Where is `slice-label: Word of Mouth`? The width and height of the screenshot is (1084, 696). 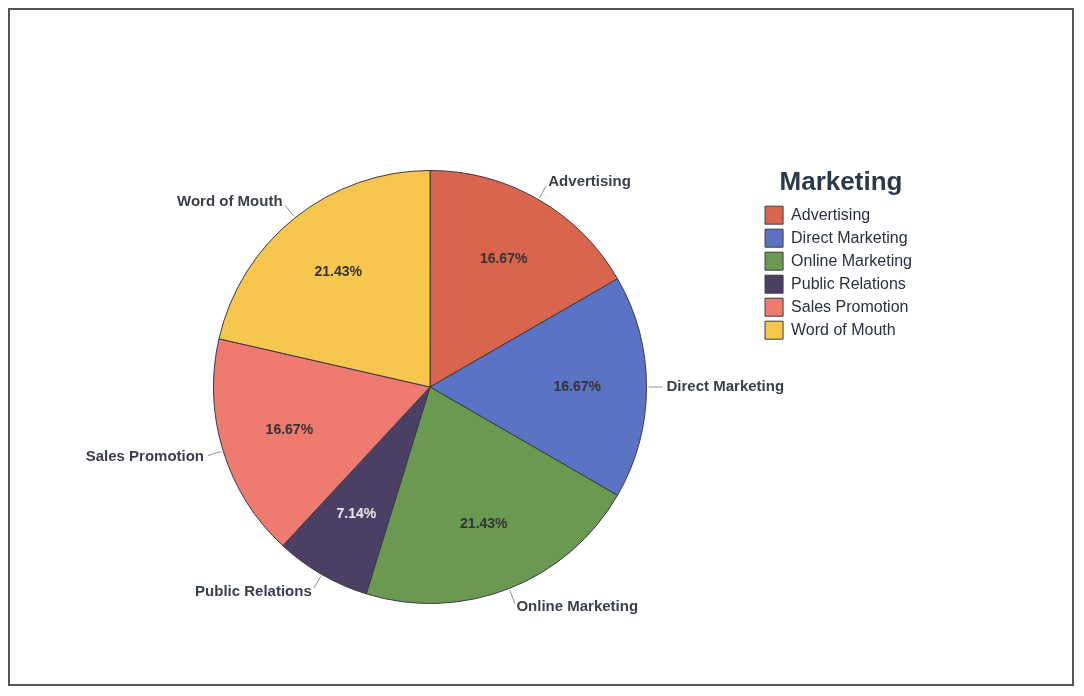
slice-label: Word of Mouth is located at coordinates (230, 201).